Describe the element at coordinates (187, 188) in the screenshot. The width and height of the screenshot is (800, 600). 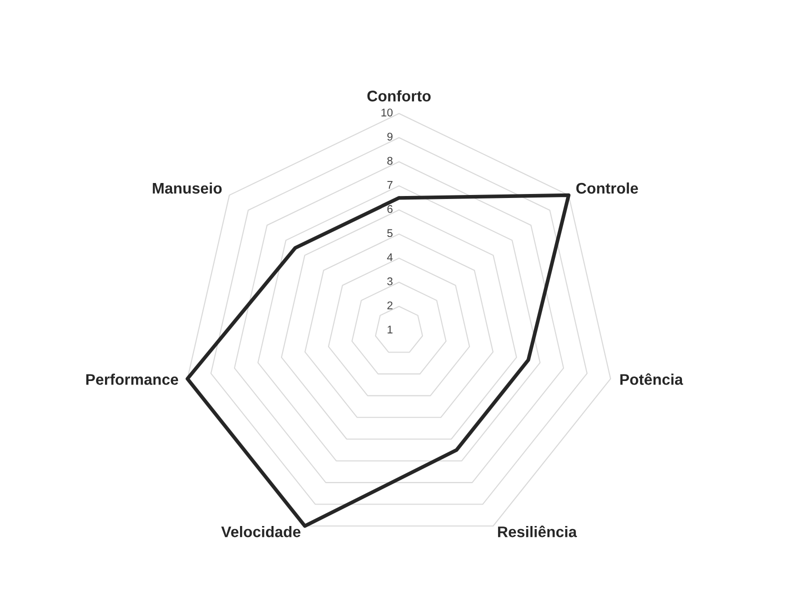
I see `spoke-label: Manuseio` at that location.